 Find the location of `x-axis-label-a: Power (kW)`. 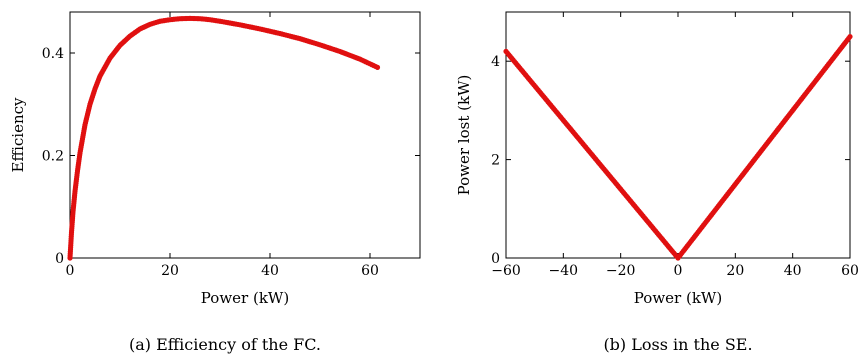

x-axis-label-a: Power (kW) is located at coordinates (245, 298).